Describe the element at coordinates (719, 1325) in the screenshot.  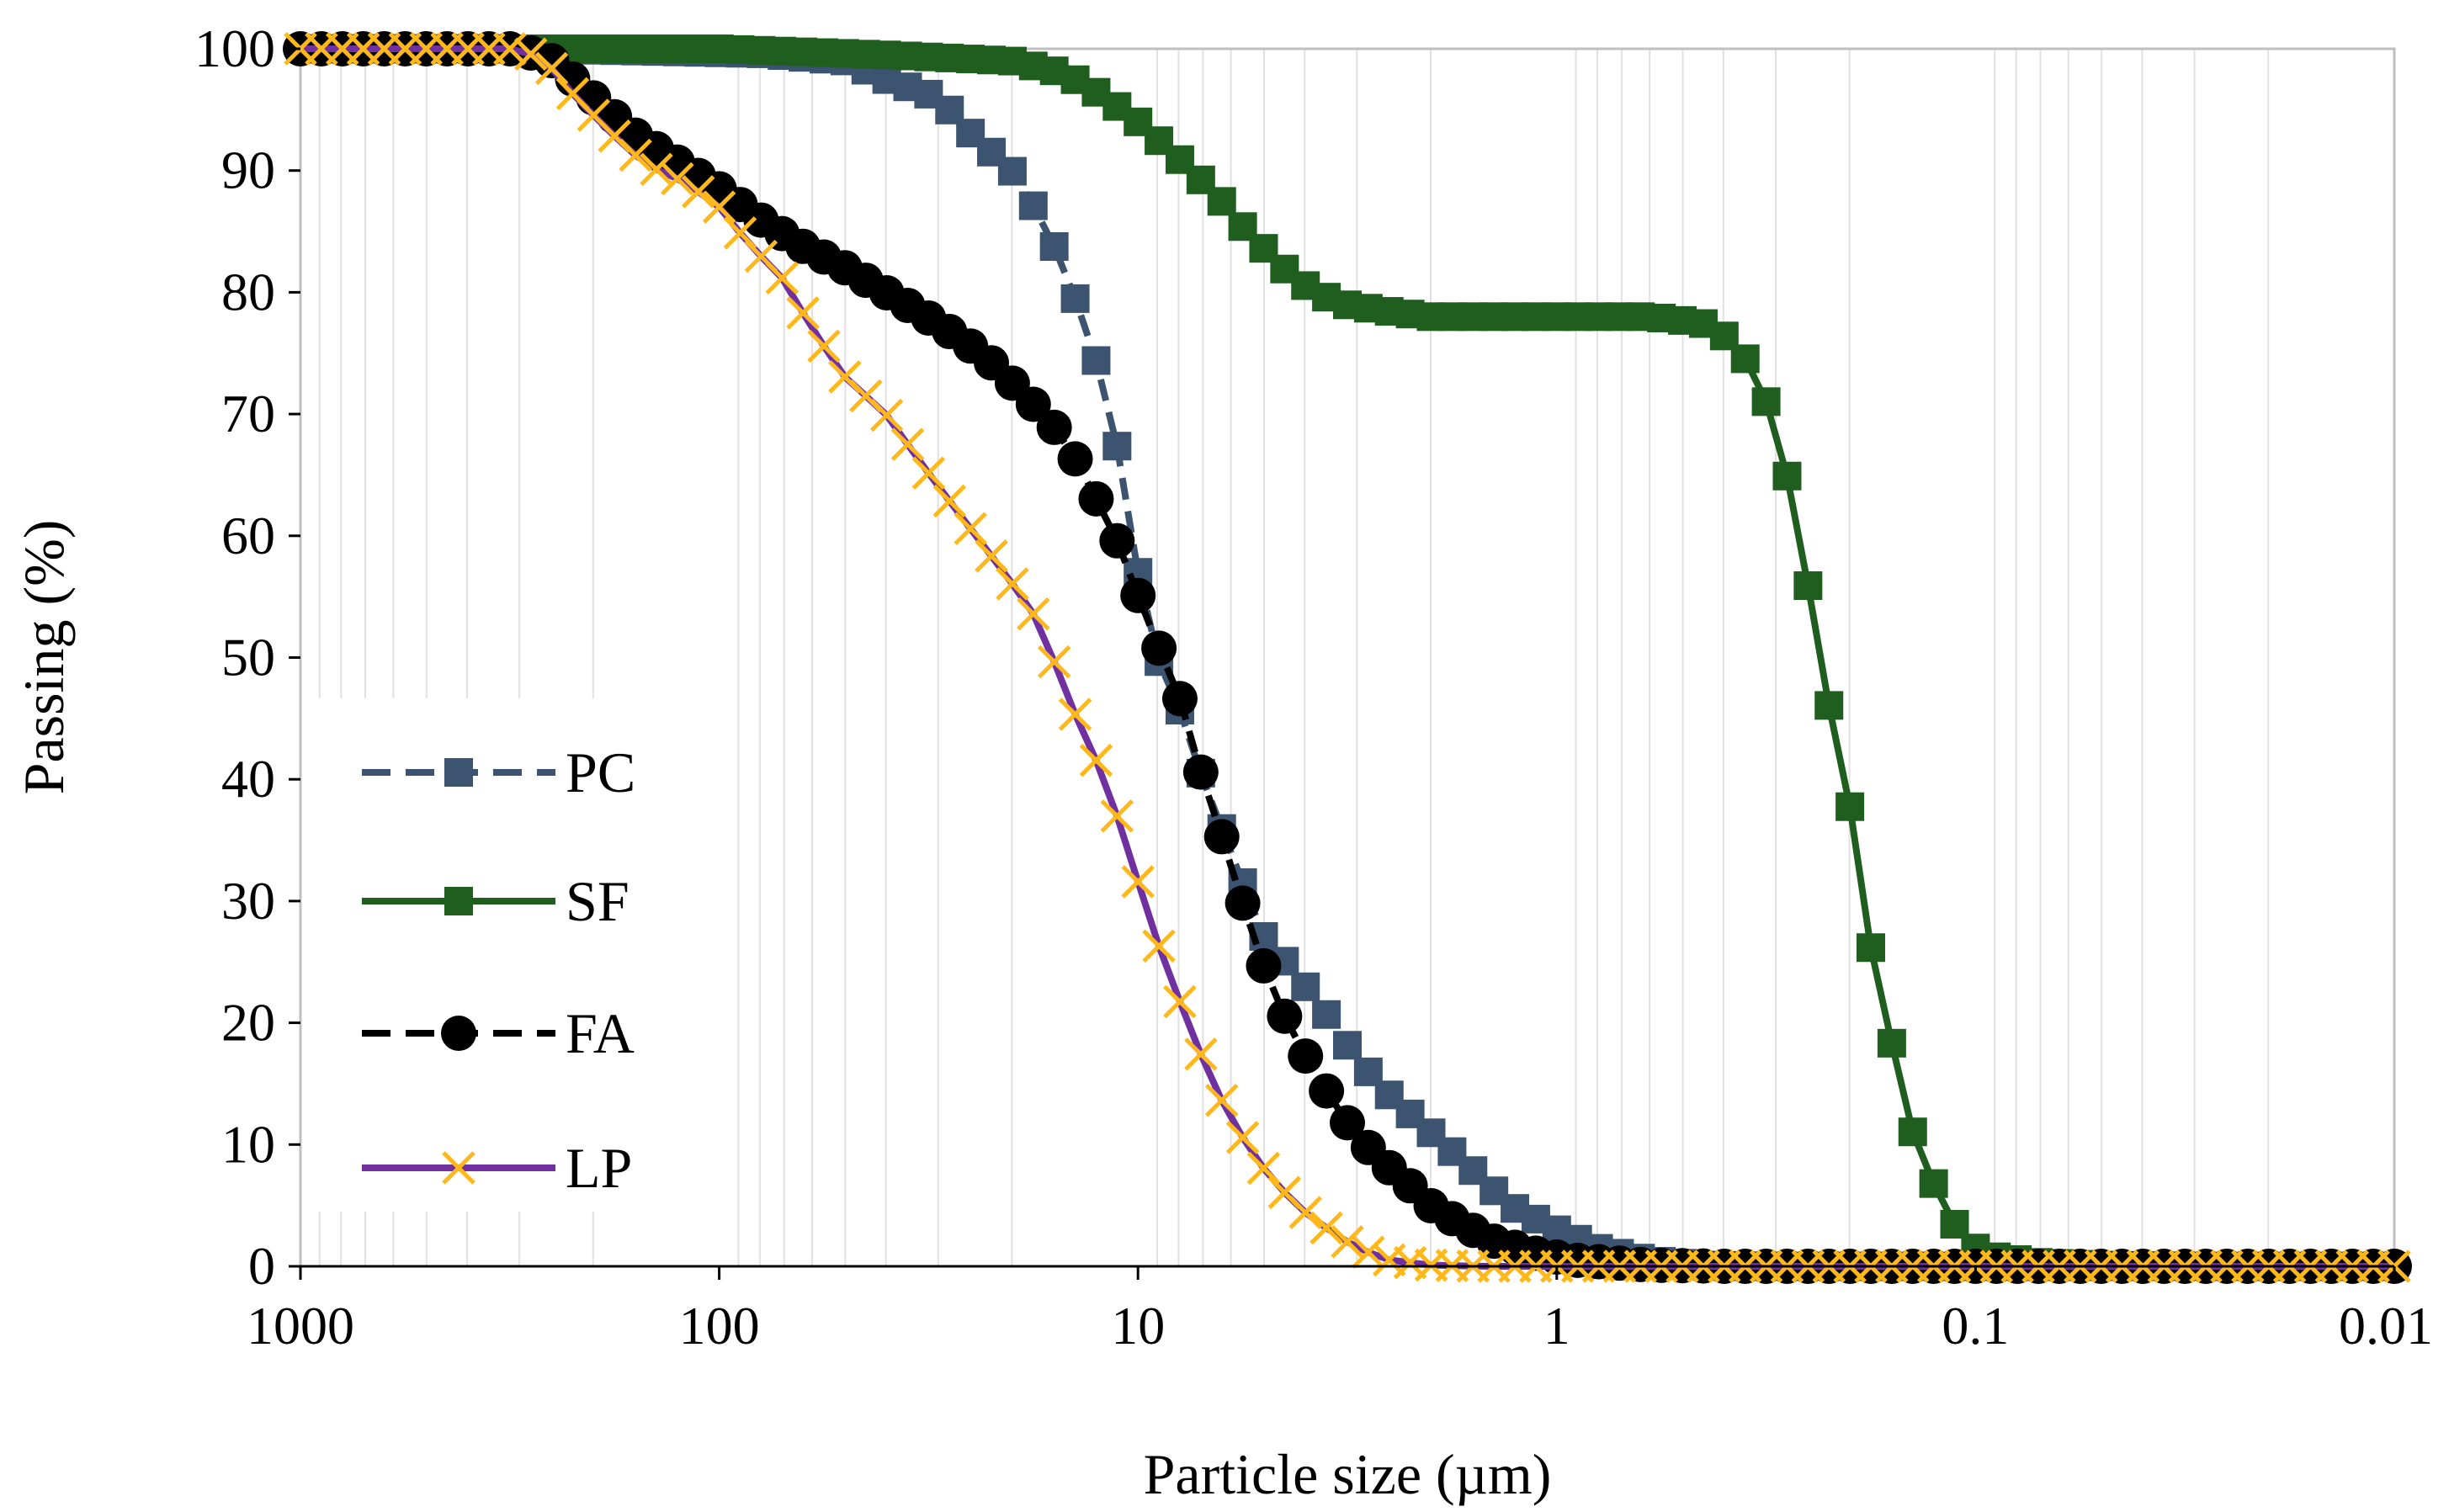
I see `x-tick-label: 100` at that location.